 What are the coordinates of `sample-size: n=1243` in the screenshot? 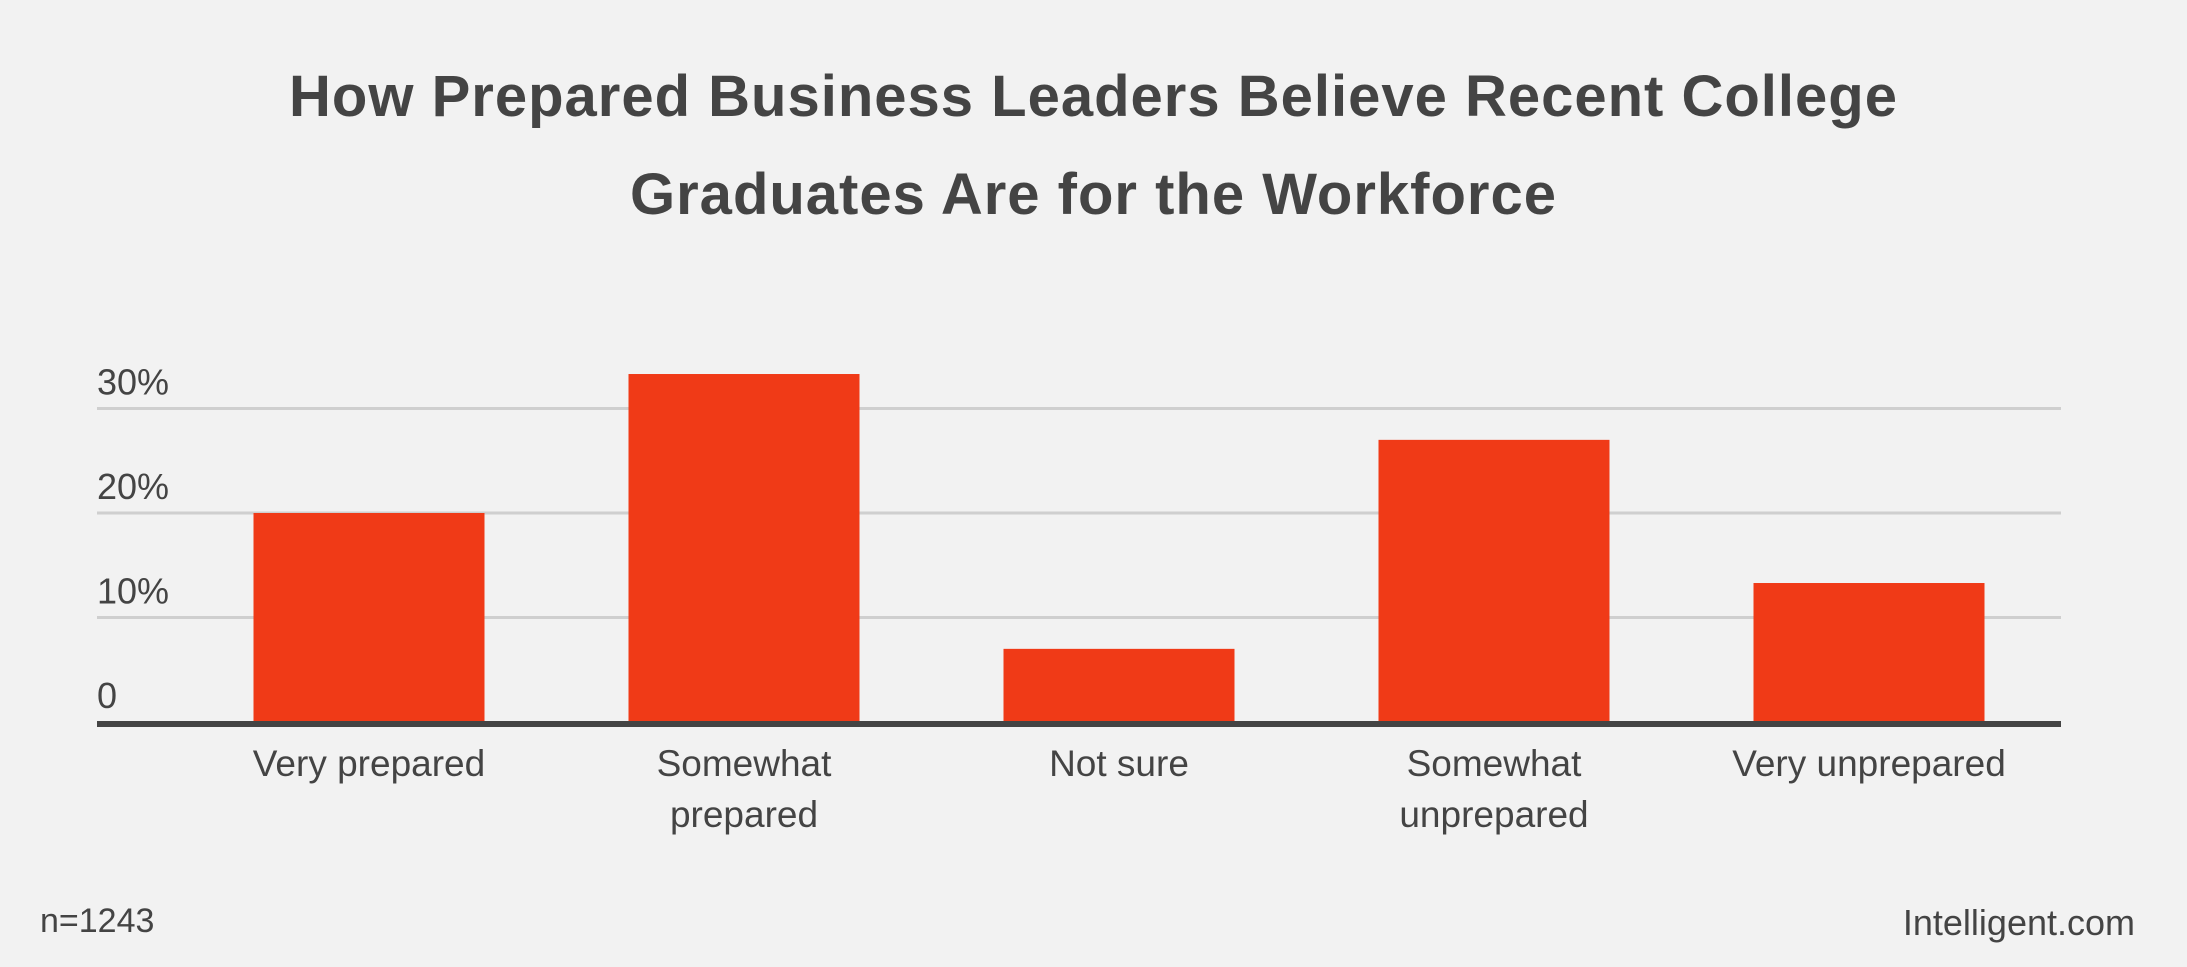 It's located at (97, 921).